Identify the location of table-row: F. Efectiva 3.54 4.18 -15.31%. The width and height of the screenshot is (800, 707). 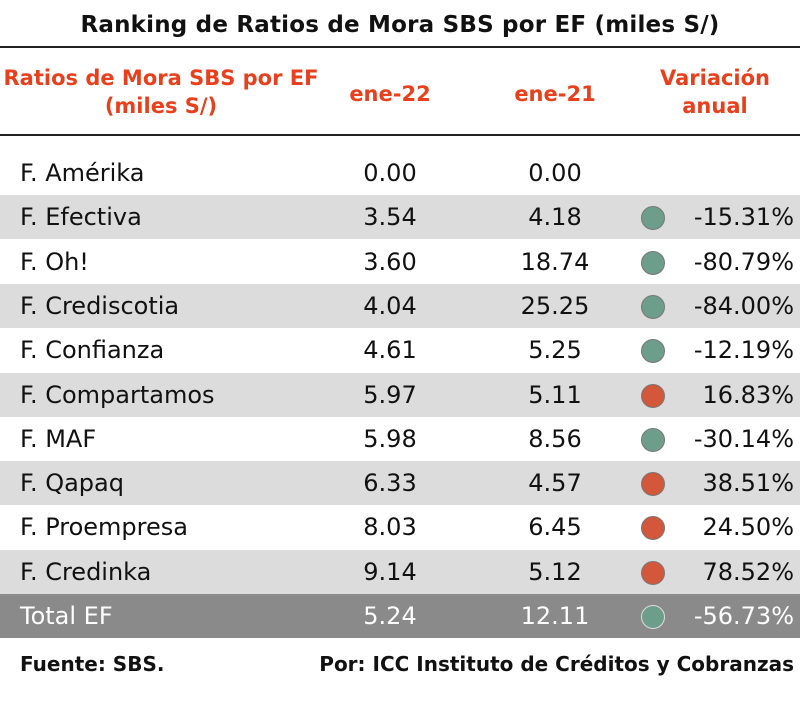
(400, 217).